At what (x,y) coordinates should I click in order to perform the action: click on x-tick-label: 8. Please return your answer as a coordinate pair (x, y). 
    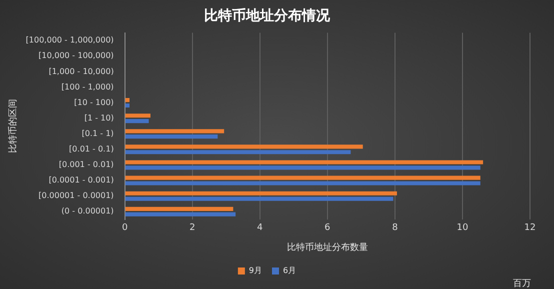
    Looking at the image, I should click on (395, 228).